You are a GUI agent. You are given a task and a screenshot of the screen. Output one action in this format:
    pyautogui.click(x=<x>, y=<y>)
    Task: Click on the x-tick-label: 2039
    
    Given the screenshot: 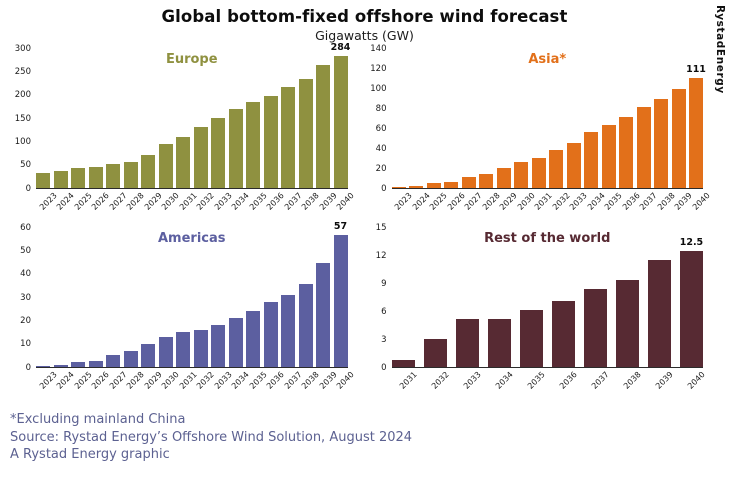 What is the action you would take?
    pyautogui.click(x=664, y=380)
    